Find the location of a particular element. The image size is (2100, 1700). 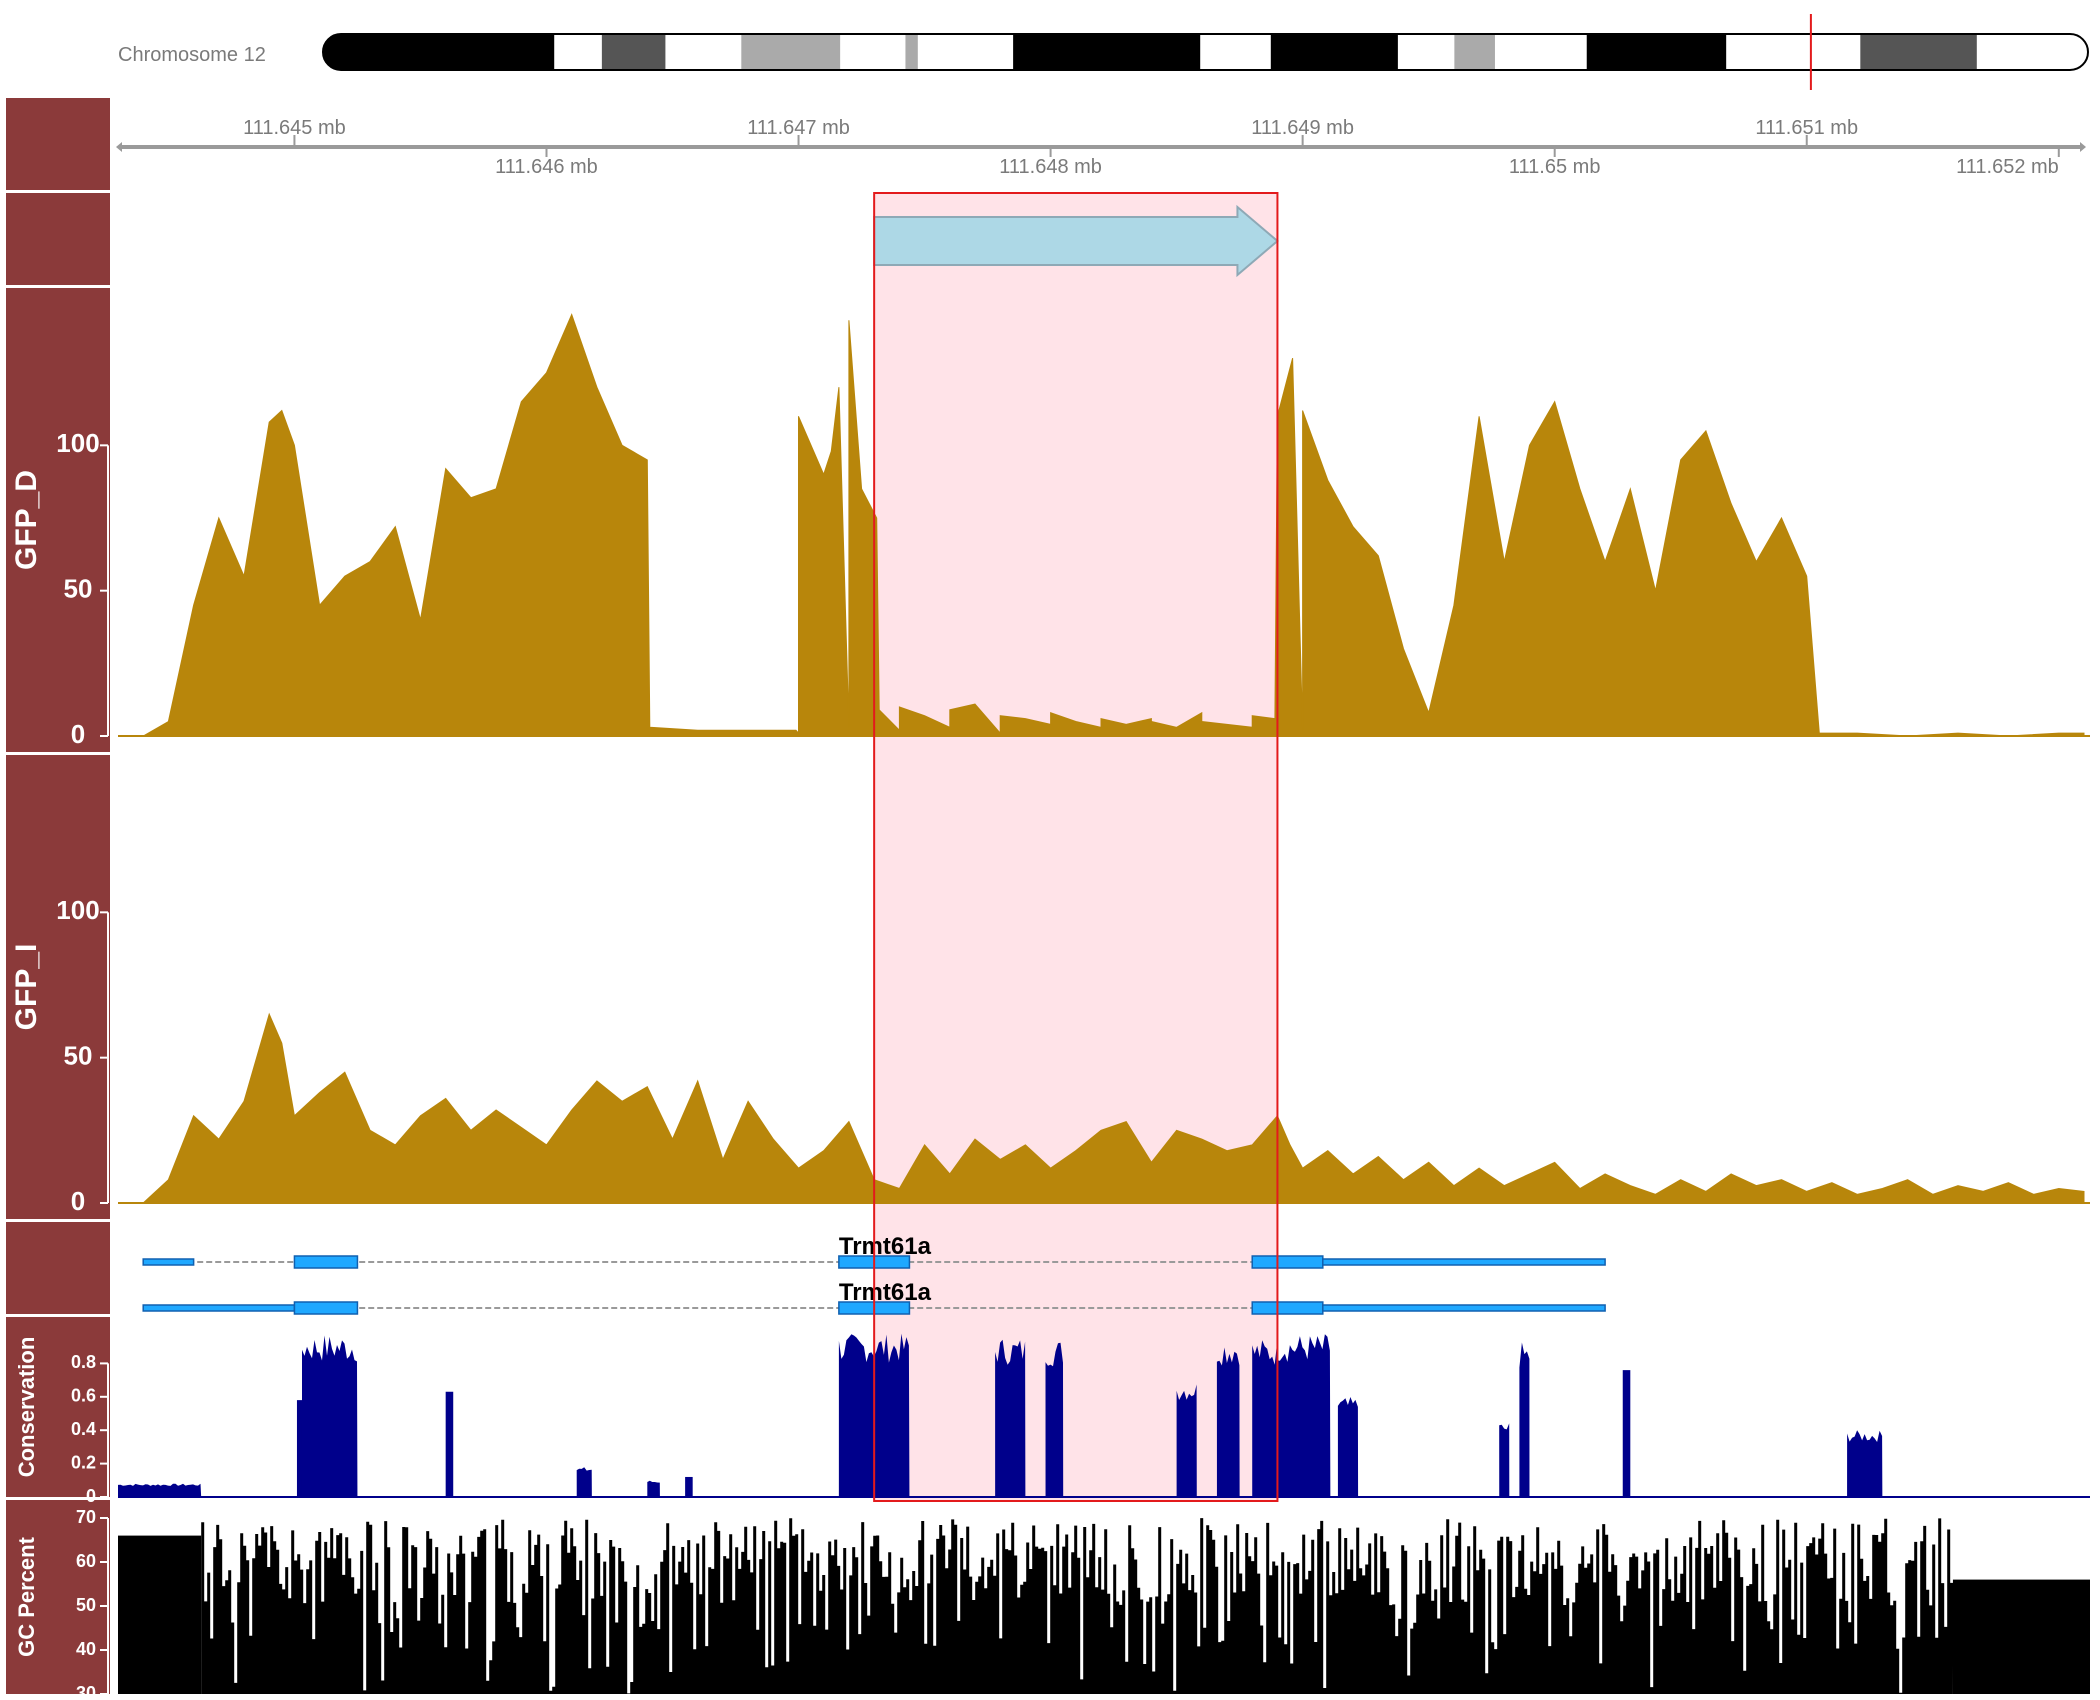

y-tick-label: 40 is located at coordinates (86, 1649).